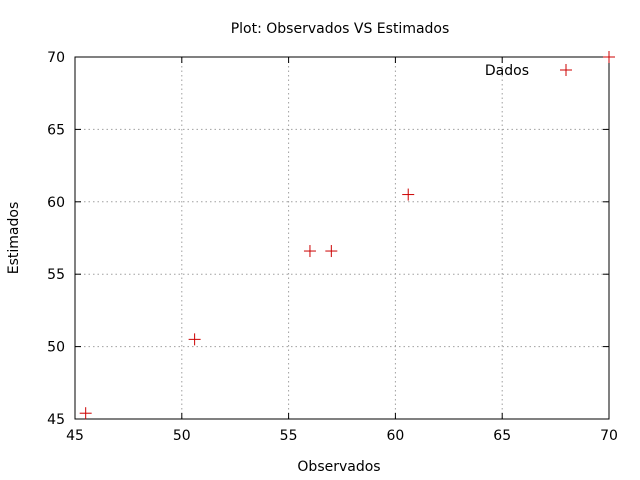 This screenshot has height=480, width=640. I want to click on x-tick-label: 70, so click(609, 436).